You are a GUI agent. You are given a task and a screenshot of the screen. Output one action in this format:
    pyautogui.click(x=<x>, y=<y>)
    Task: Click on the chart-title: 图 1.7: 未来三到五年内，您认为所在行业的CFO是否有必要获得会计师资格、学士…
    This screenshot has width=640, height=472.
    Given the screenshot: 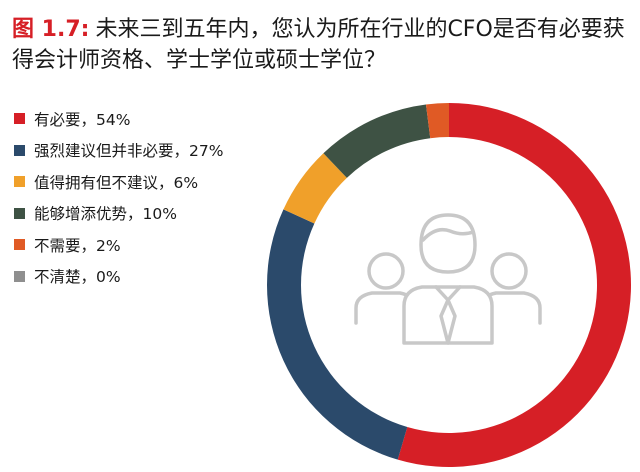 What is the action you would take?
    pyautogui.click(x=320, y=45)
    